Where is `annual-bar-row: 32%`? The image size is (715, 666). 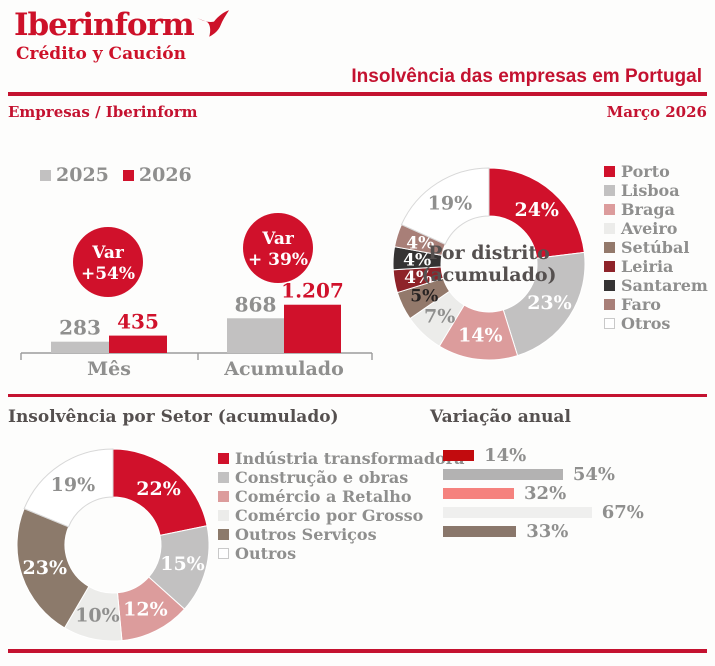
annual-bar-row: 32% is located at coordinates (543, 493).